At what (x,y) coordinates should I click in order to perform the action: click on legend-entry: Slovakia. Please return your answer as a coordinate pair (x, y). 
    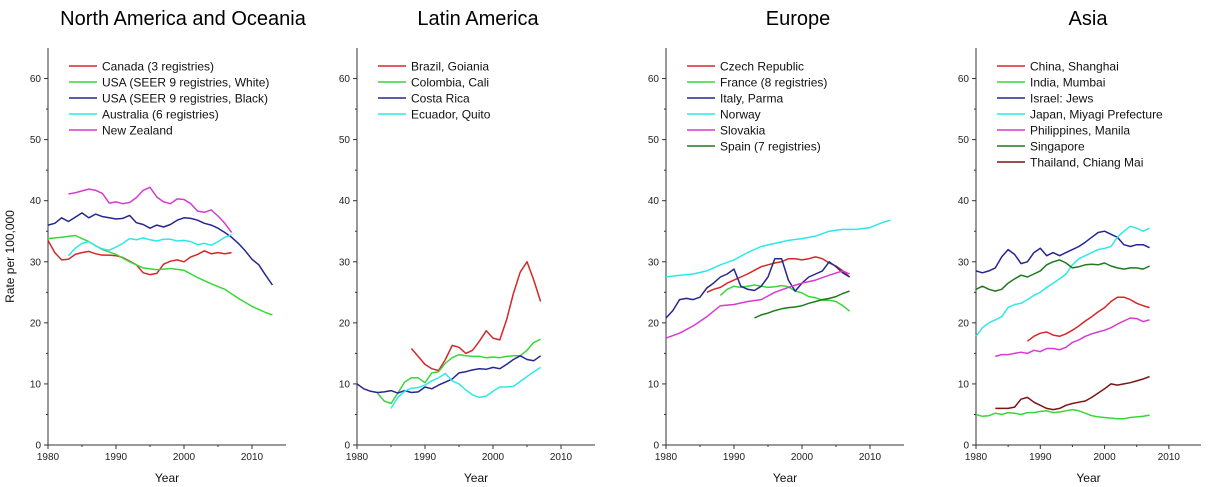
    Looking at the image, I should click on (743, 131).